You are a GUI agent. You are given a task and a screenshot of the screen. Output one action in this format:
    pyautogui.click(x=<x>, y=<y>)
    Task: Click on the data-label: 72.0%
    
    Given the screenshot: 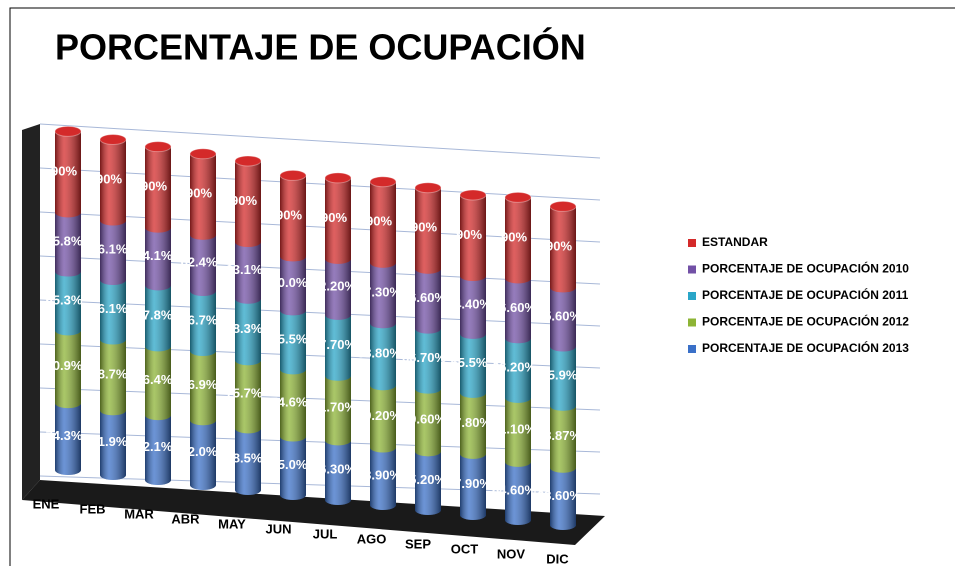 What is the action you would take?
    pyautogui.click(x=199, y=451)
    